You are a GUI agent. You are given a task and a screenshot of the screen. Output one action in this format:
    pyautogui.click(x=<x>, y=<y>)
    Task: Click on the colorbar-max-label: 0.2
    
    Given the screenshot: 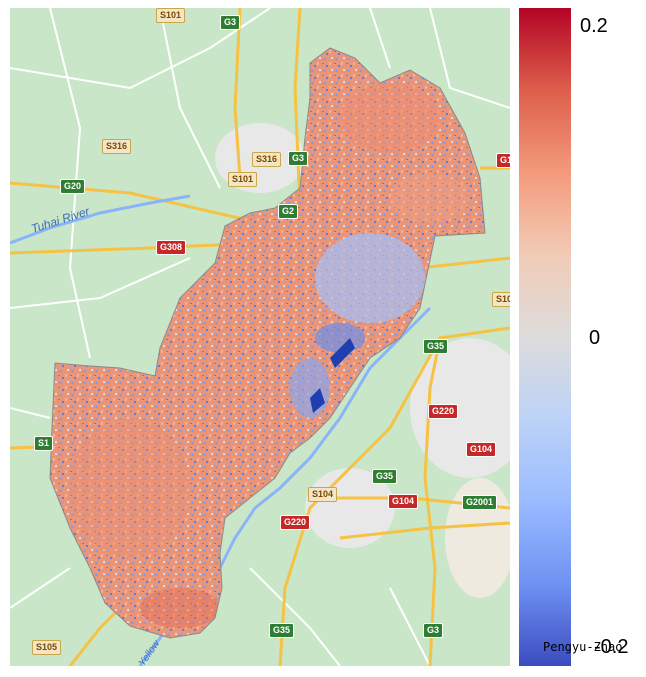 What is the action you would take?
    pyautogui.click(x=594, y=26)
    